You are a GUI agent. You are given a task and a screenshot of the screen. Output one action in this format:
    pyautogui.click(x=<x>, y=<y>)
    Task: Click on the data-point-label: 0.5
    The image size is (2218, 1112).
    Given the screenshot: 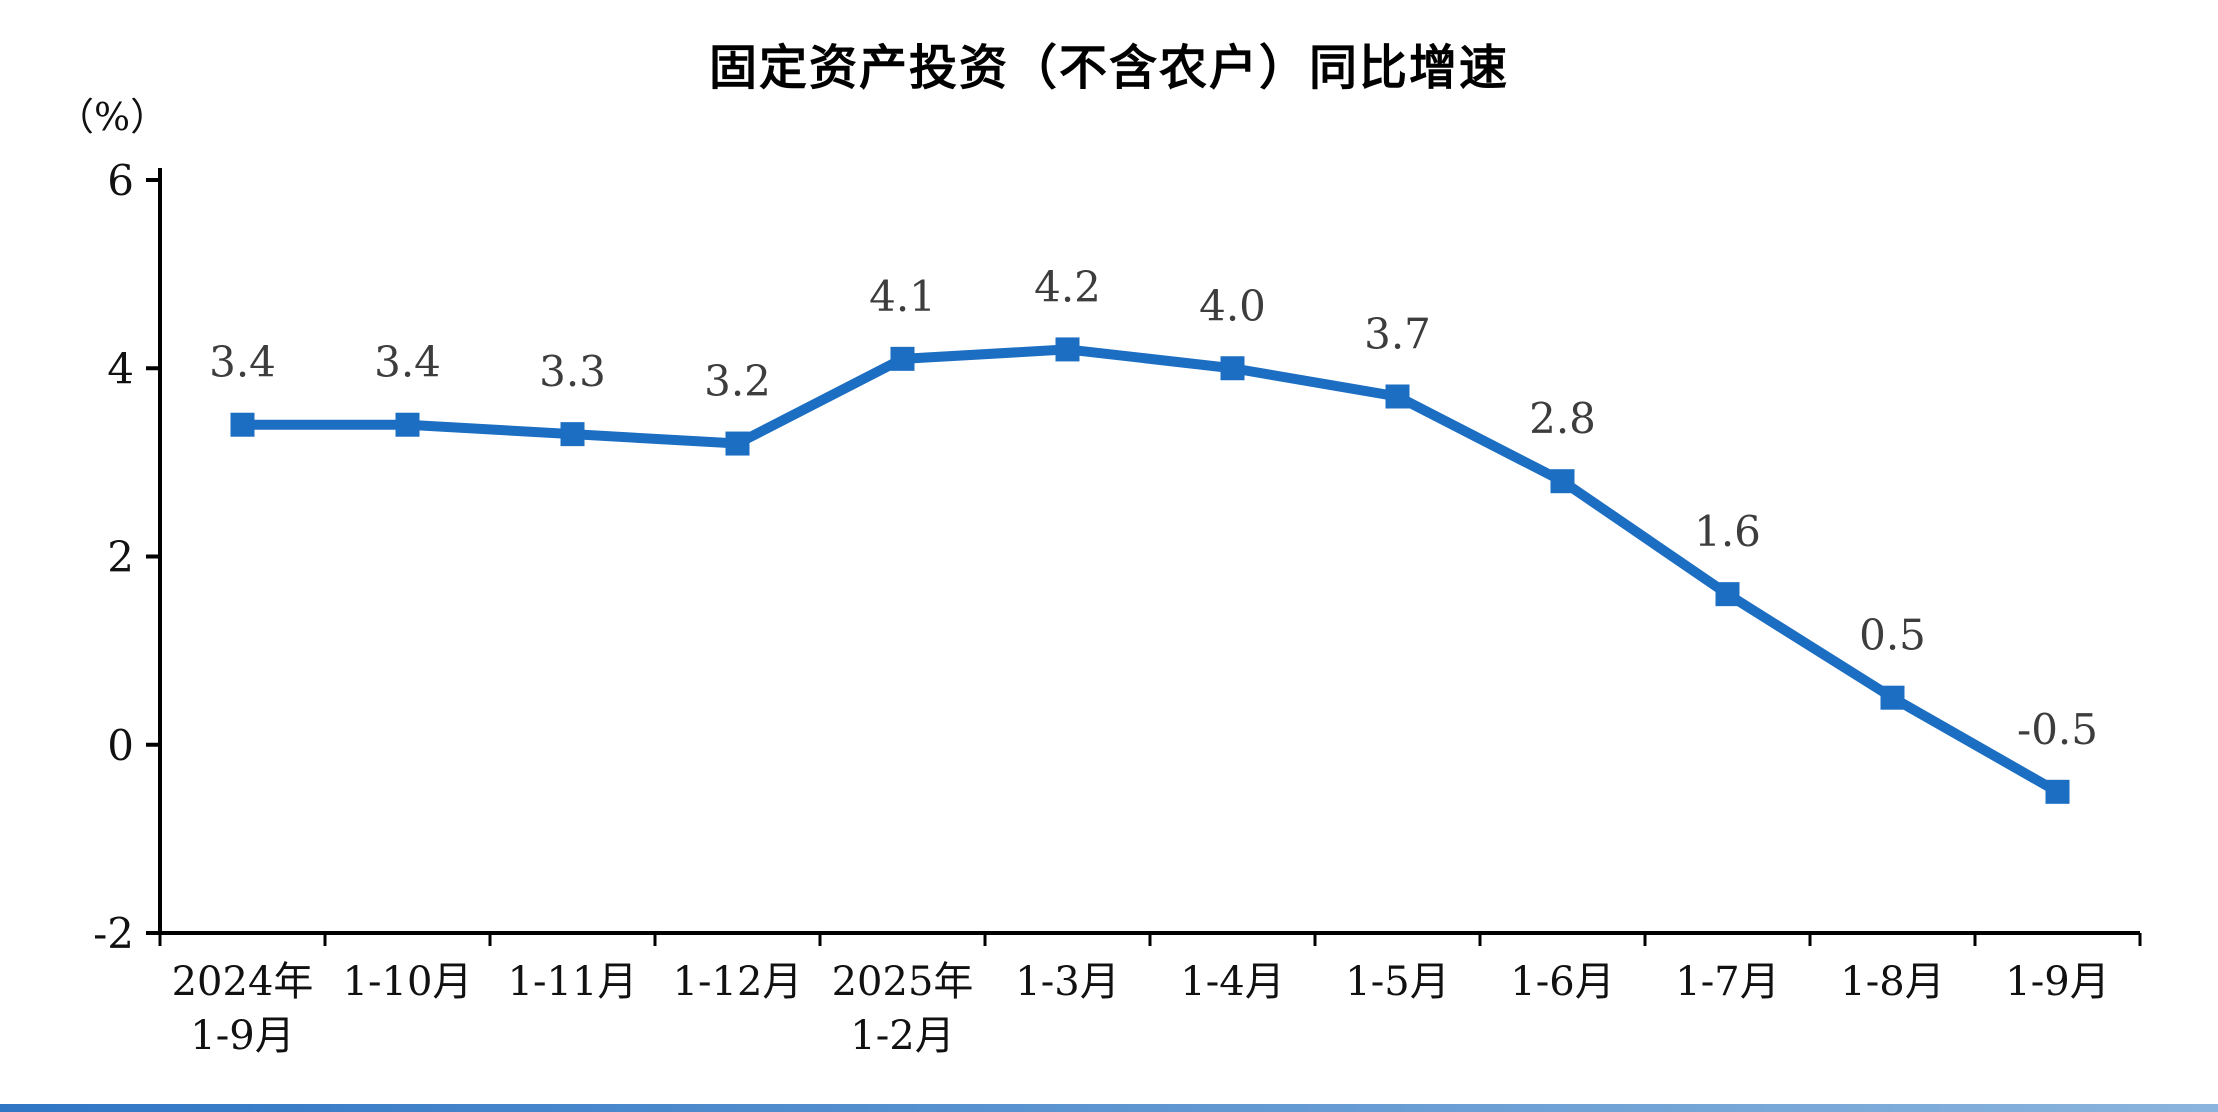 What is the action you would take?
    pyautogui.click(x=1892, y=635)
    